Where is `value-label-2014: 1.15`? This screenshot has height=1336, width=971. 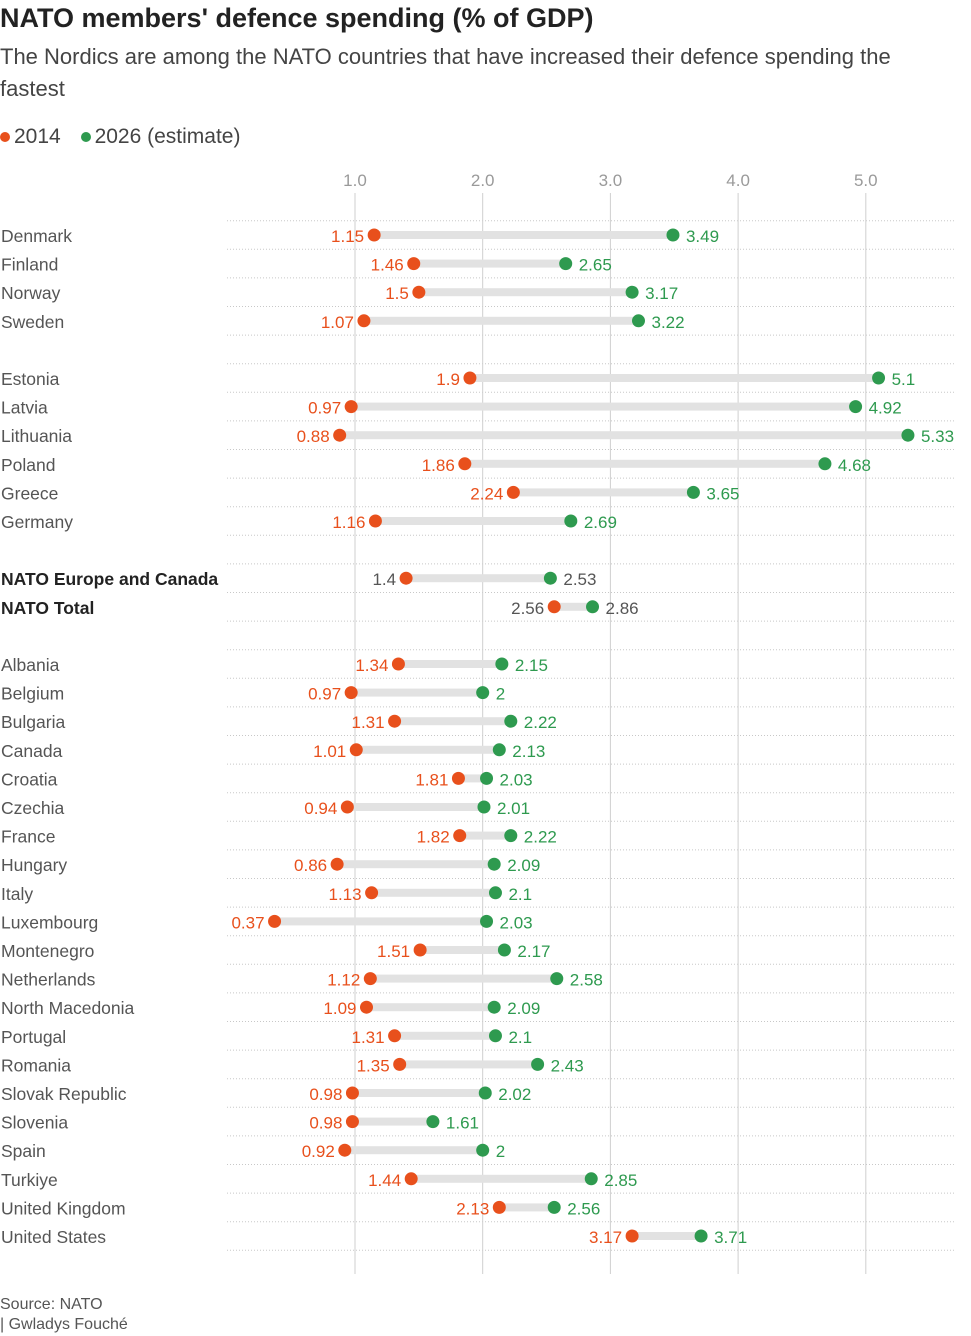 value-label-2014: 1.15 is located at coordinates (347, 236).